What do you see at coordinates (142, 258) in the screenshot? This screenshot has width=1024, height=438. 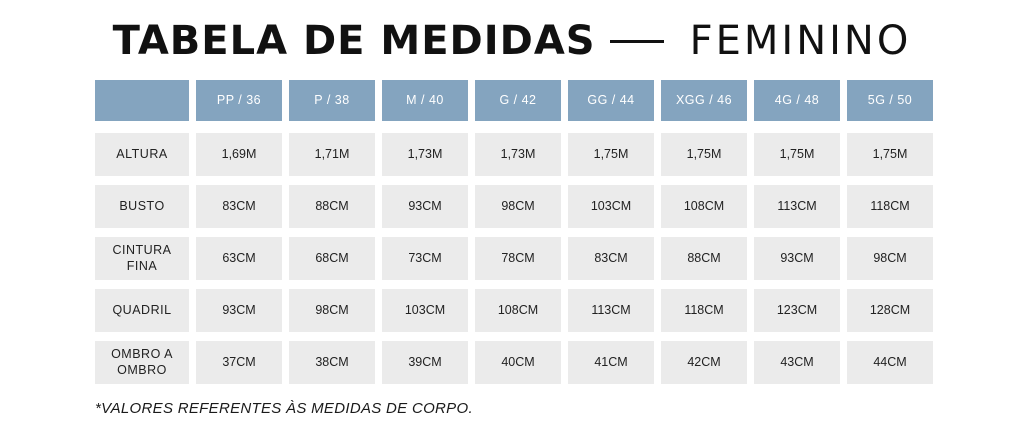 I see `measurement-label: CINTURA FINA` at bounding box center [142, 258].